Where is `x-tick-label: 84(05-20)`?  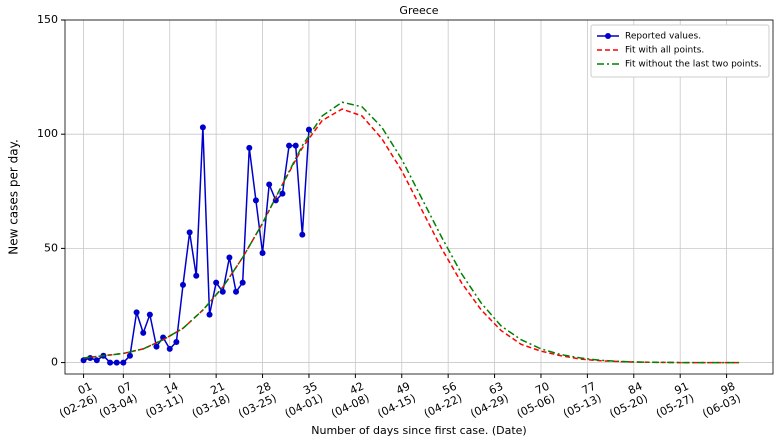
x-tick-label: 84(05-20) is located at coordinates (626, 400).